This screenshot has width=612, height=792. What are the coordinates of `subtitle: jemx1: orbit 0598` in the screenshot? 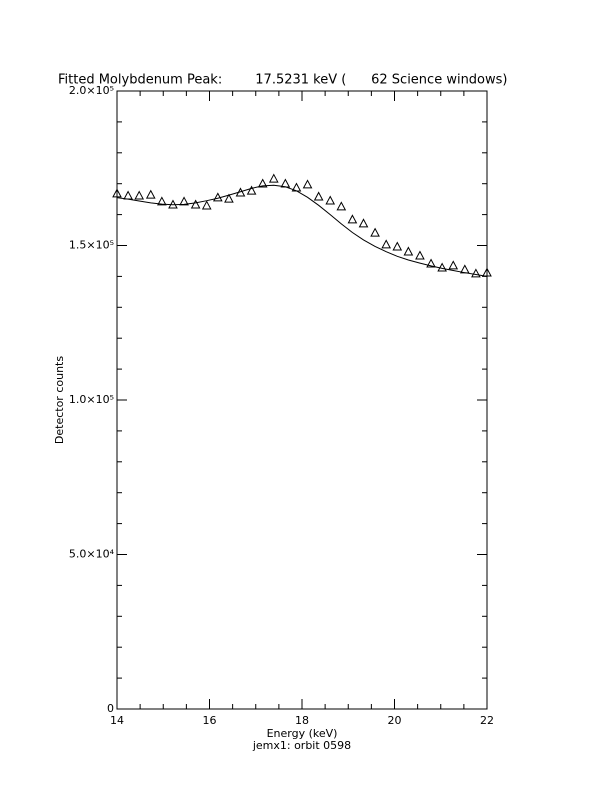 It's located at (301, 745).